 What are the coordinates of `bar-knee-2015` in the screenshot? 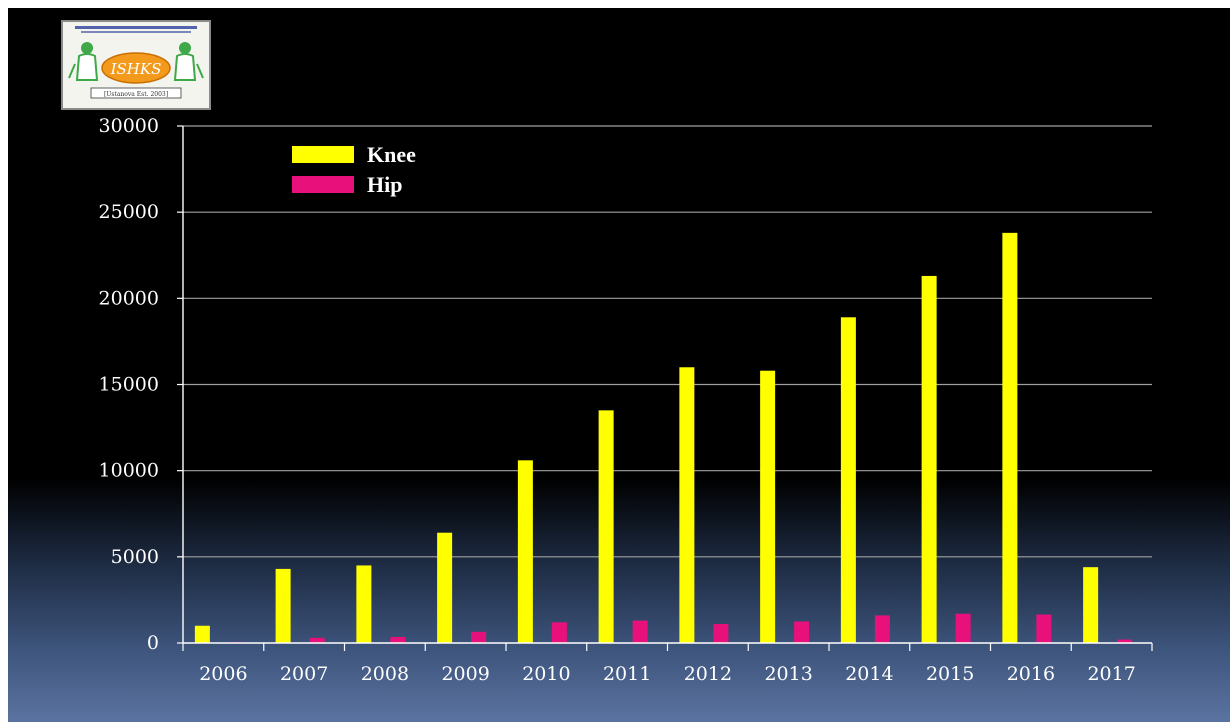 It's located at (929, 459).